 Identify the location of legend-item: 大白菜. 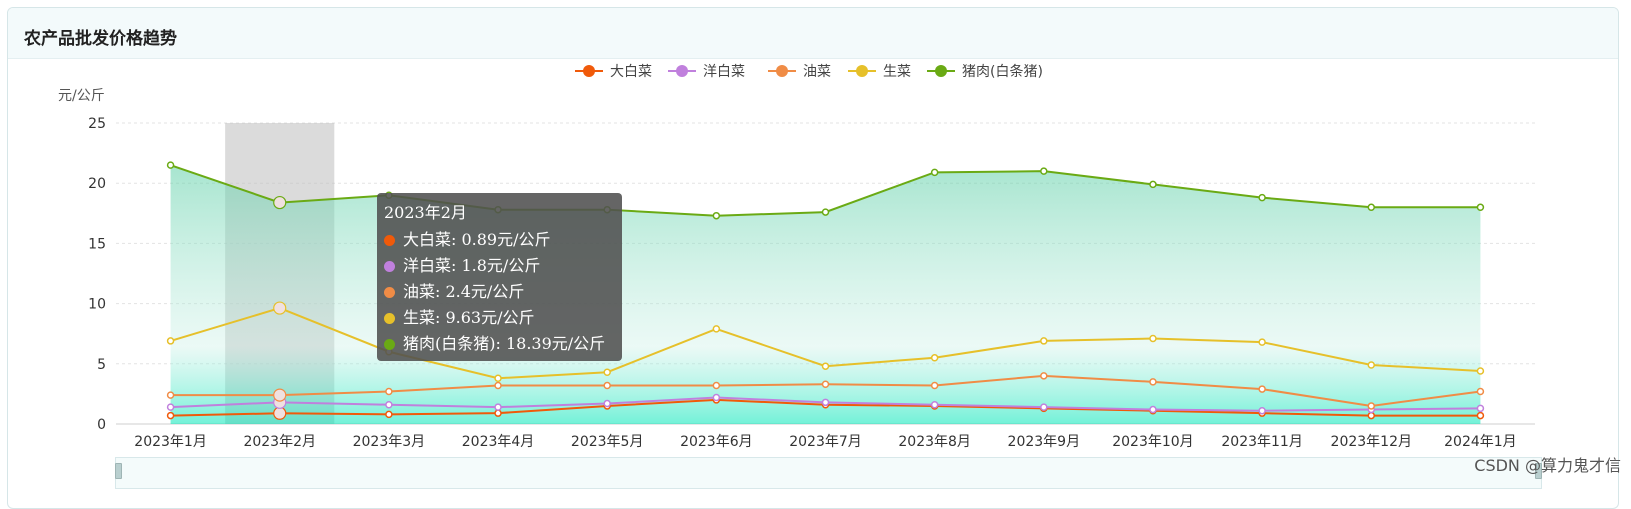
(613, 72).